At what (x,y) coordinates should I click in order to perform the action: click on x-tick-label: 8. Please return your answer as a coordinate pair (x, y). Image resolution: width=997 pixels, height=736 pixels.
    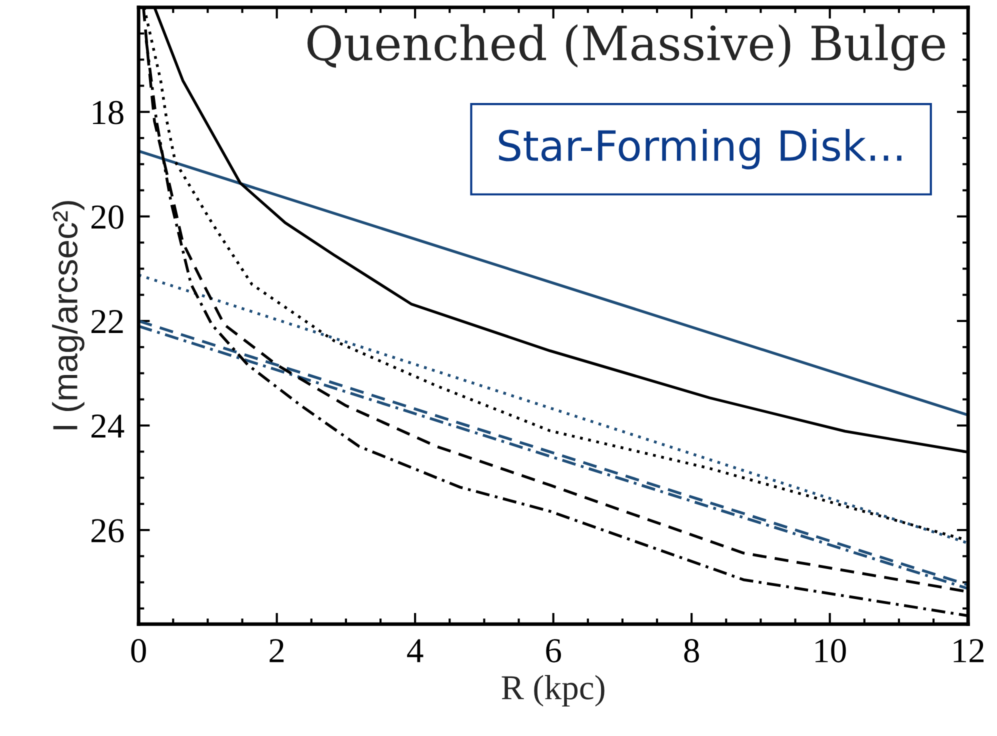
    Looking at the image, I should click on (691, 650).